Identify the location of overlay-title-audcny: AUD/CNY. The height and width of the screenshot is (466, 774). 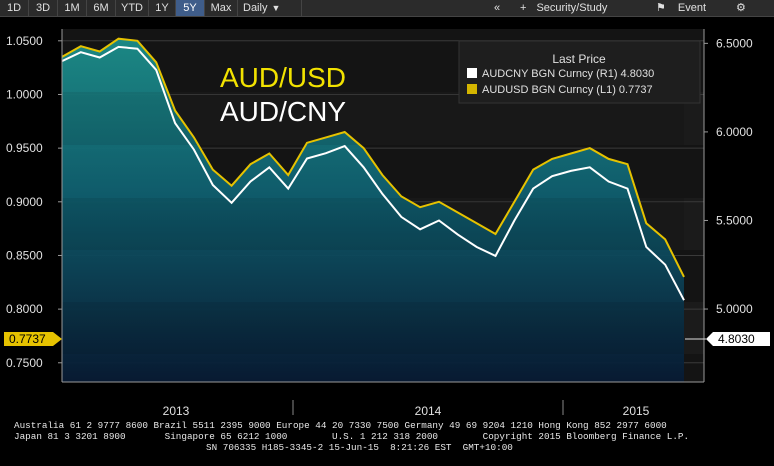
(283, 111).